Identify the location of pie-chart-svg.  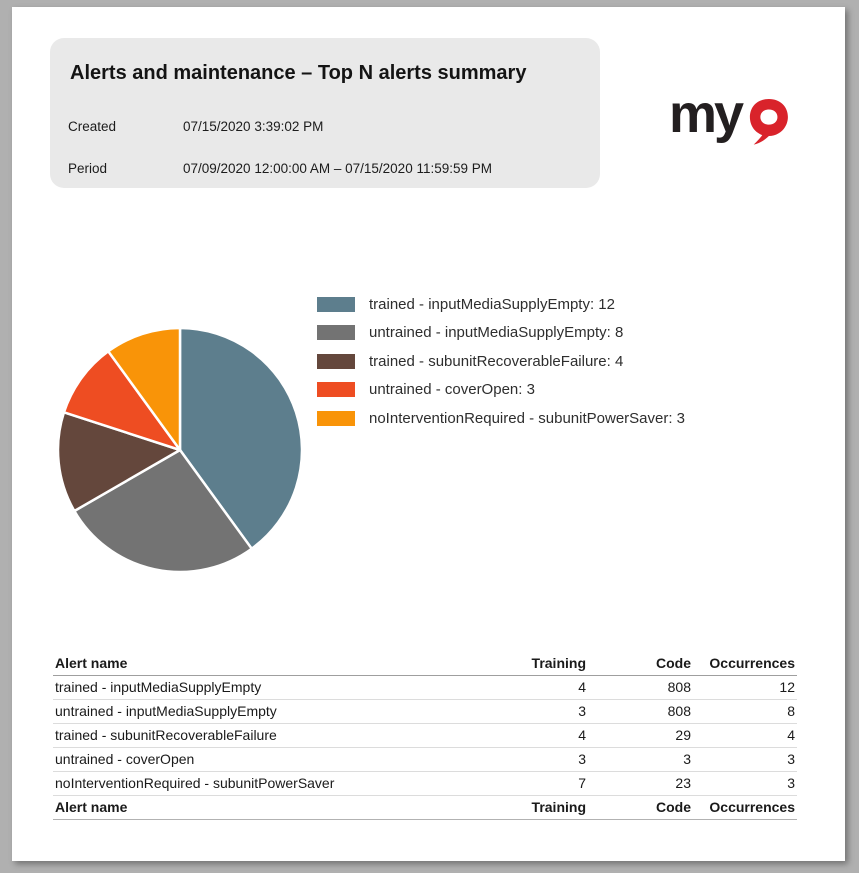
(180, 450).